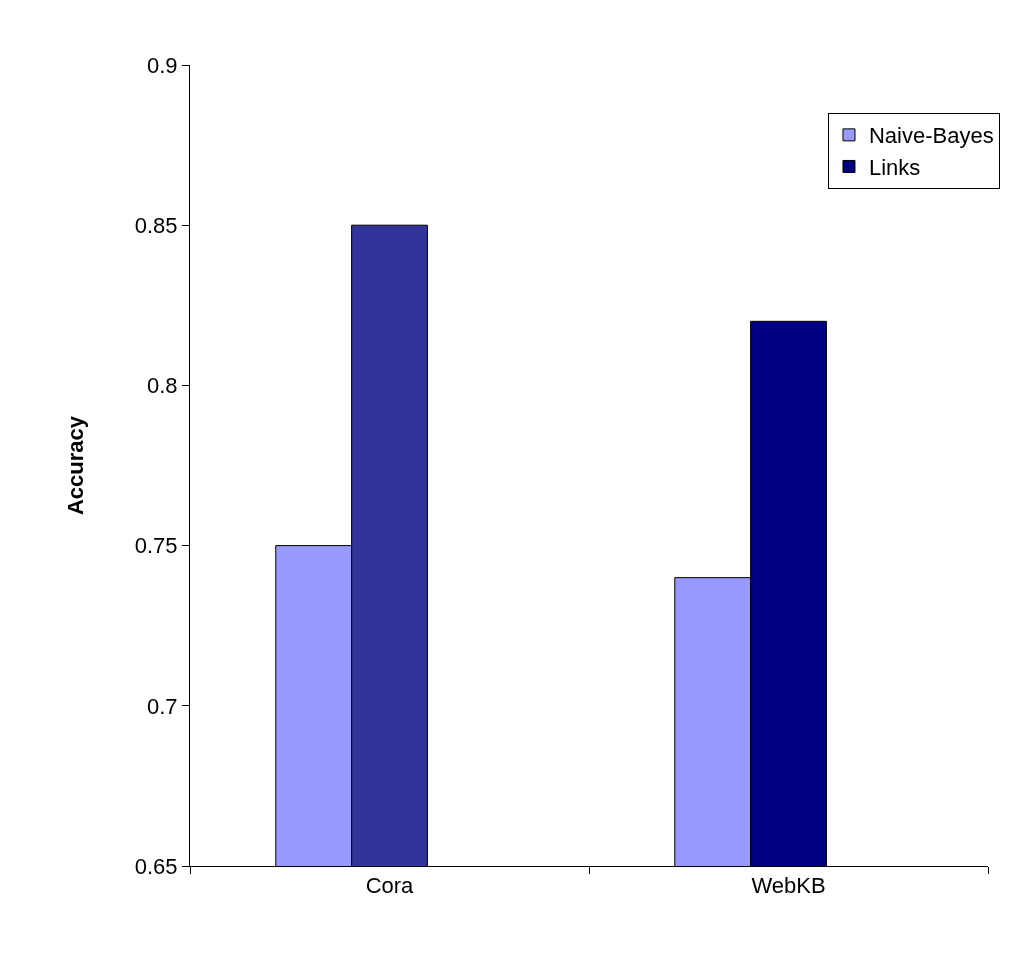  What do you see at coordinates (156, 546) in the screenshot?
I see `y-tick-label: 0.75` at bounding box center [156, 546].